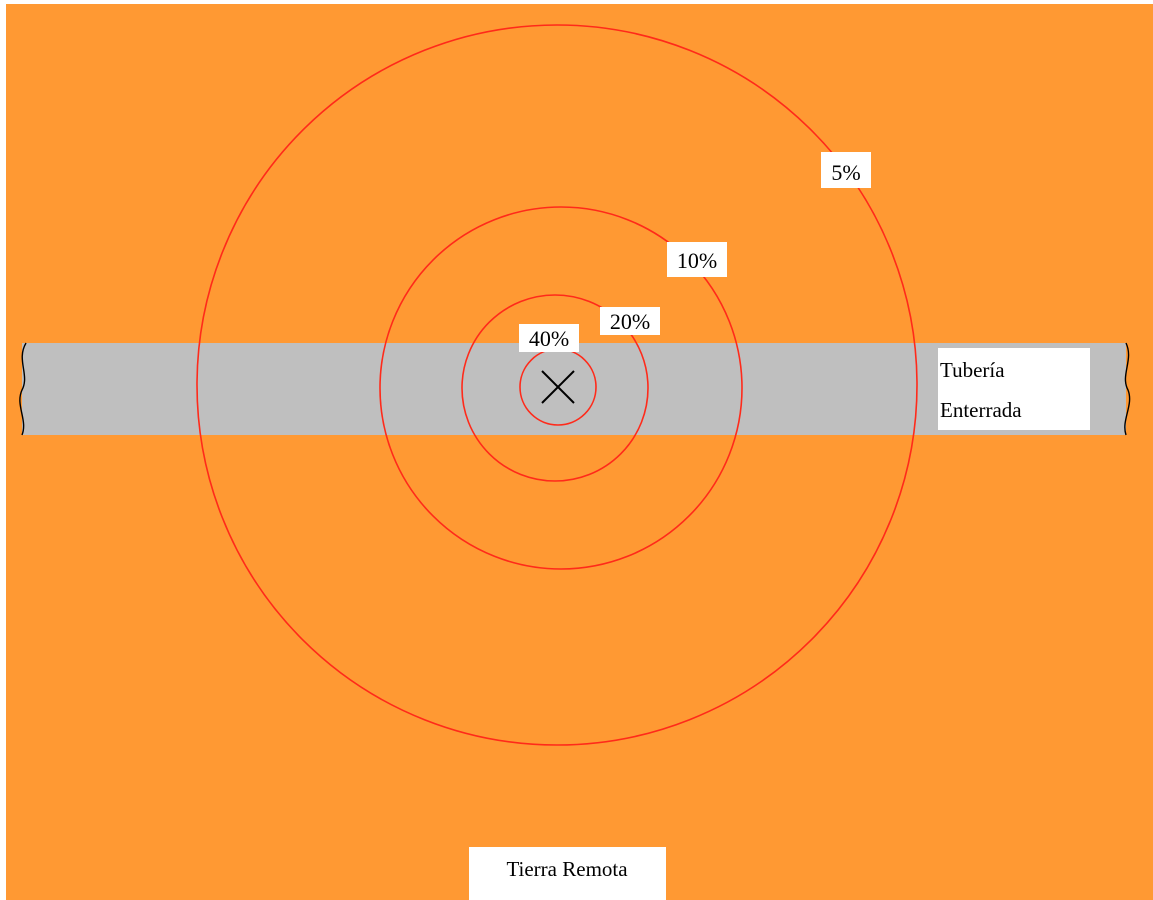 The width and height of the screenshot is (1153, 900). I want to click on remote-earth-label: Tierra Remota, so click(567, 873).